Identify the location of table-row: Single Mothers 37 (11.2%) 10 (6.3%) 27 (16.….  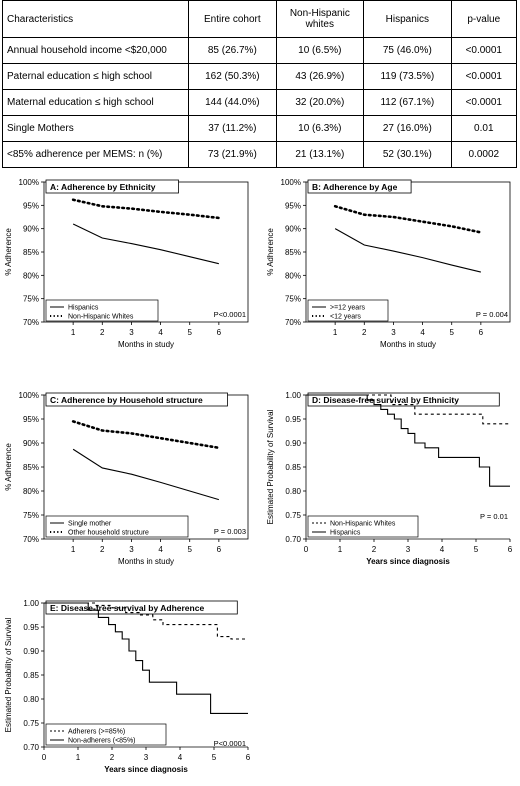
(259, 128).